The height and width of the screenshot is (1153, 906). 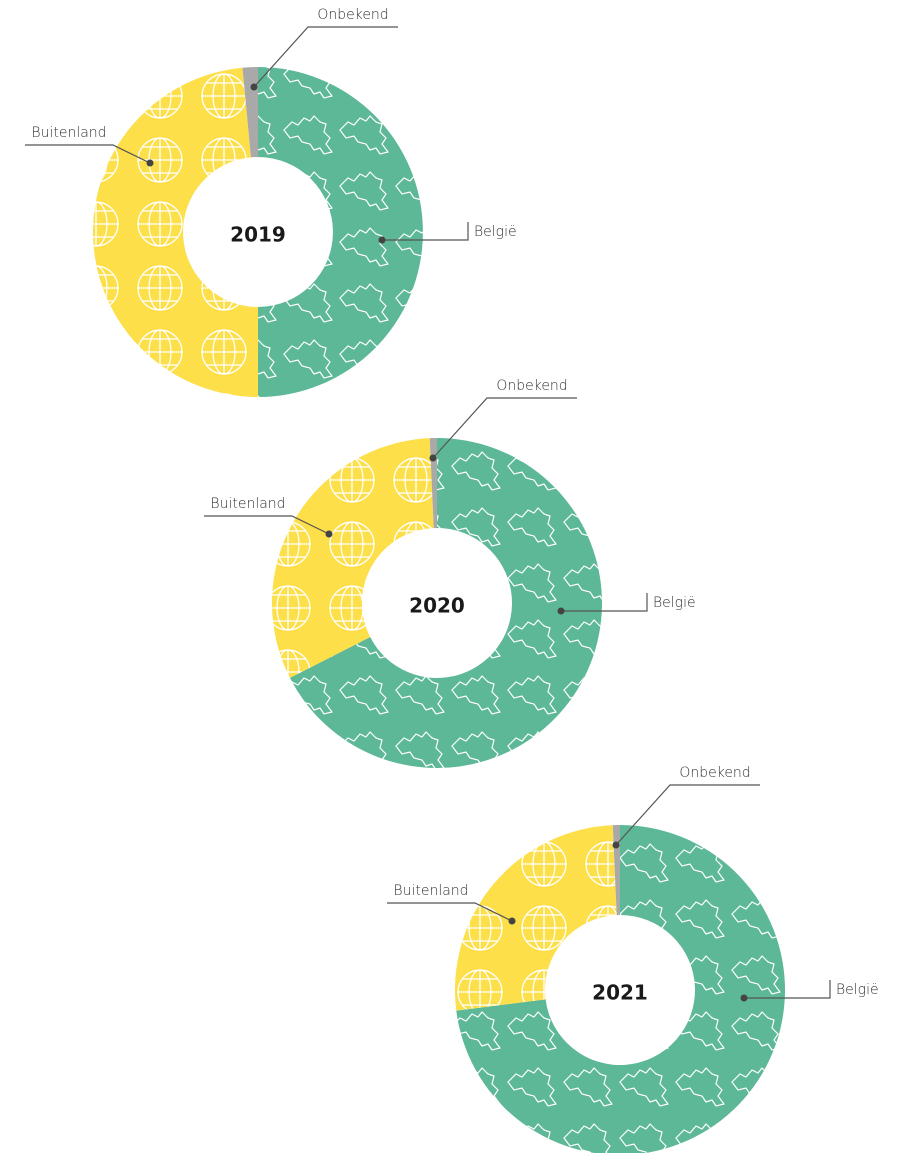 I want to click on chart-title: 2019, so click(x=258, y=235).